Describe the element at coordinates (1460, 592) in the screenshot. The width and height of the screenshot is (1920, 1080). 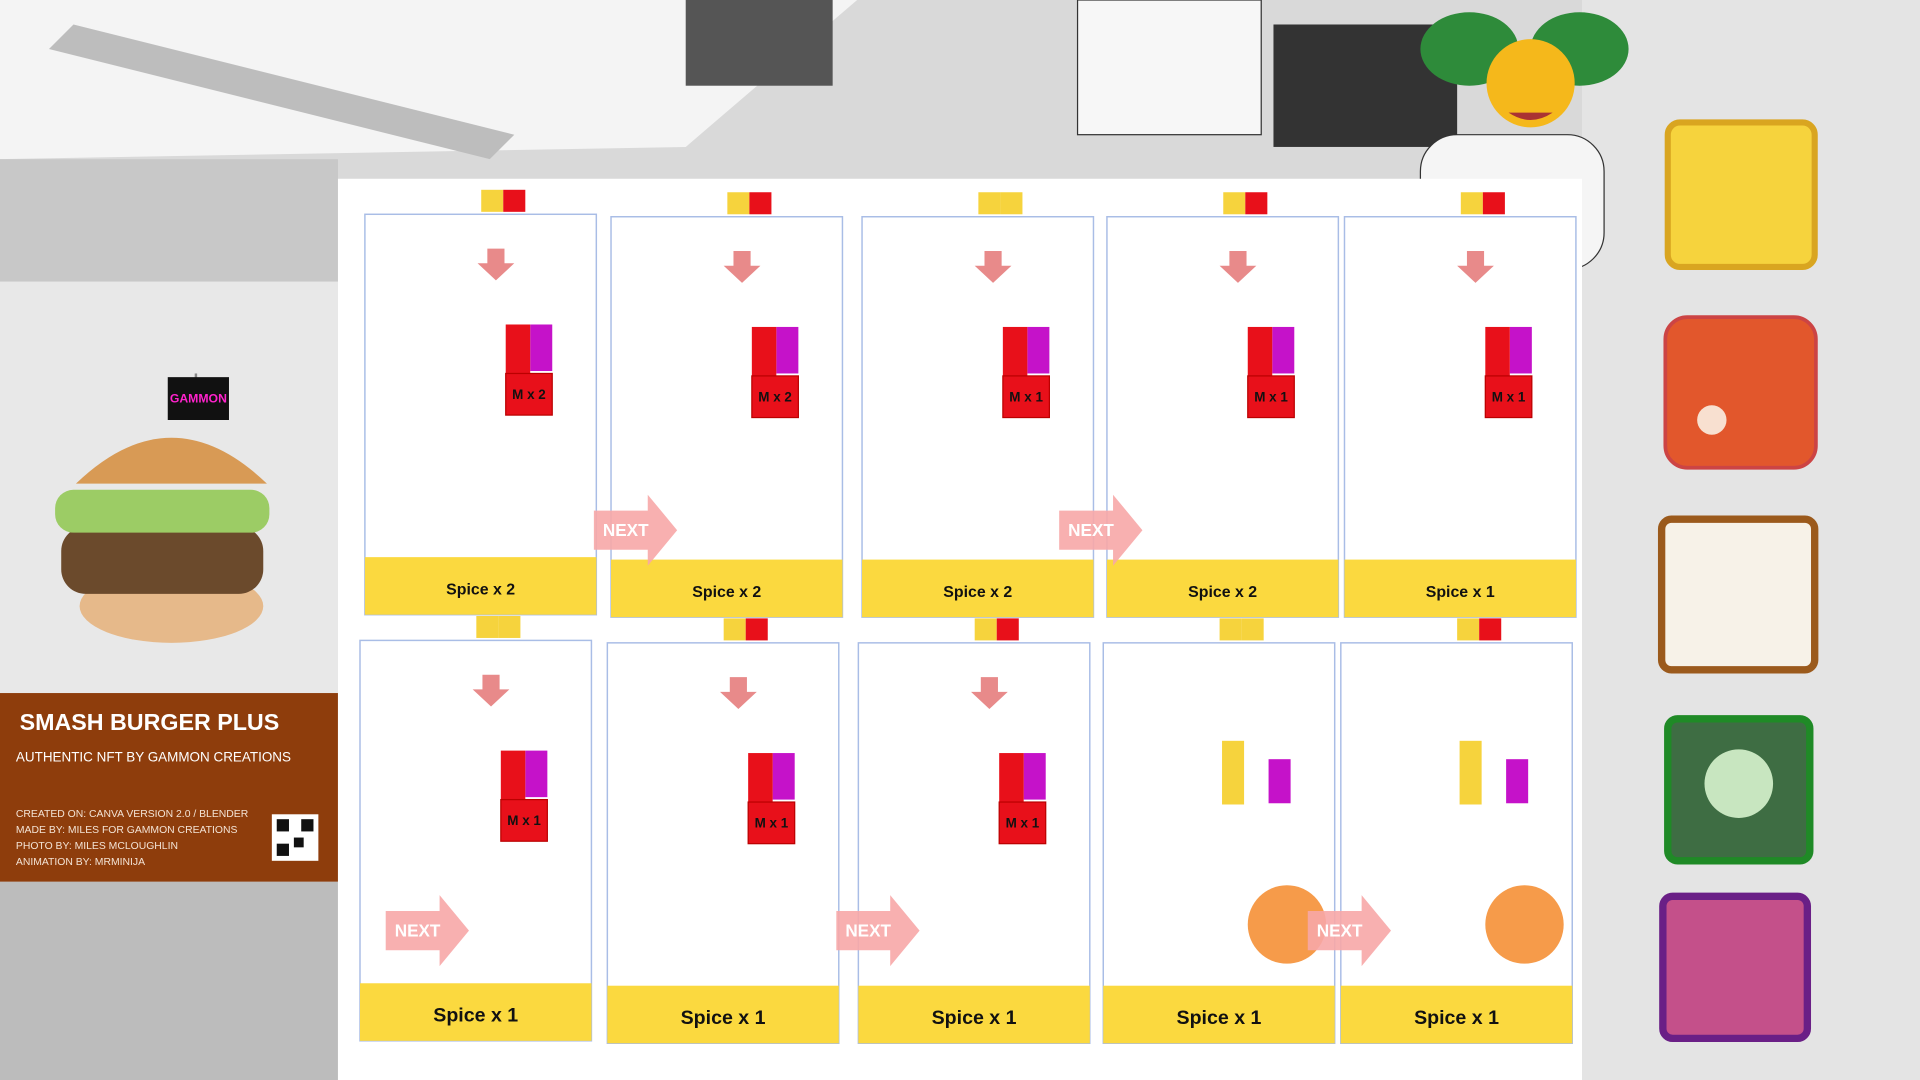
I see `spice-label: Spice x 1` at that location.